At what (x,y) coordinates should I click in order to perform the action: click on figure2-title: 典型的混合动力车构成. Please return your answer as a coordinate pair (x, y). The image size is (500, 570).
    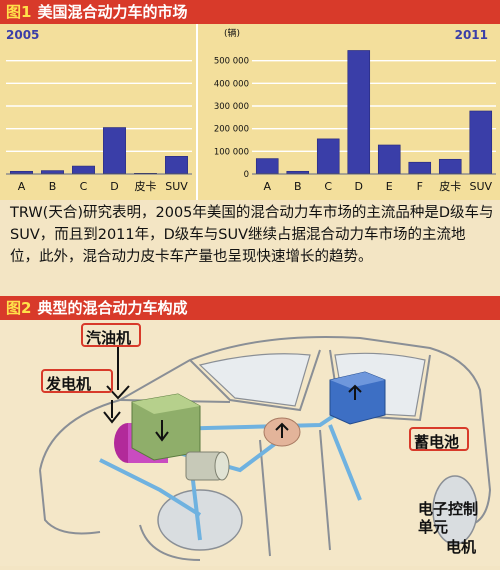
    Looking at the image, I should click on (112, 308).